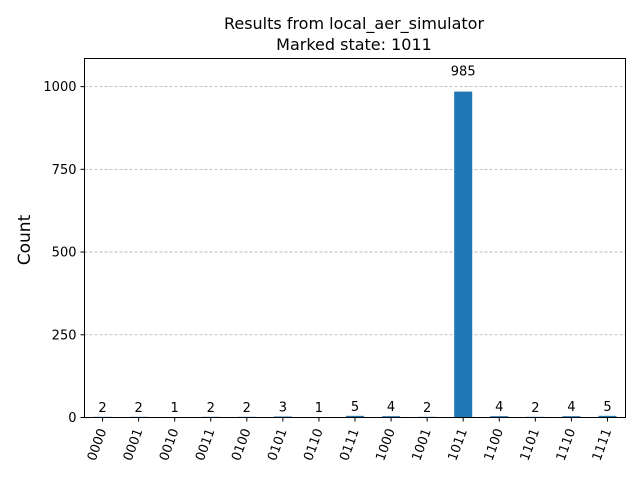 The image size is (640, 480). What do you see at coordinates (571, 407) in the screenshot?
I see `data-label-1110: 4` at bounding box center [571, 407].